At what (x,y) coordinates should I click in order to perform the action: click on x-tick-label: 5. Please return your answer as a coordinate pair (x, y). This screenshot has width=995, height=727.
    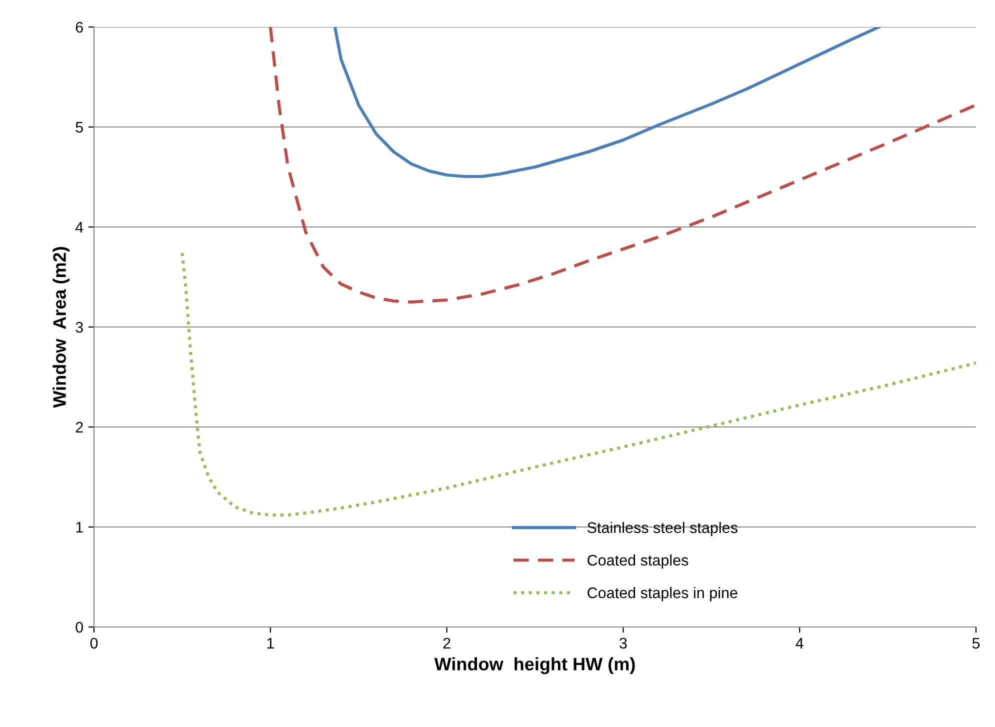
    Looking at the image, I should click on (976, 643).